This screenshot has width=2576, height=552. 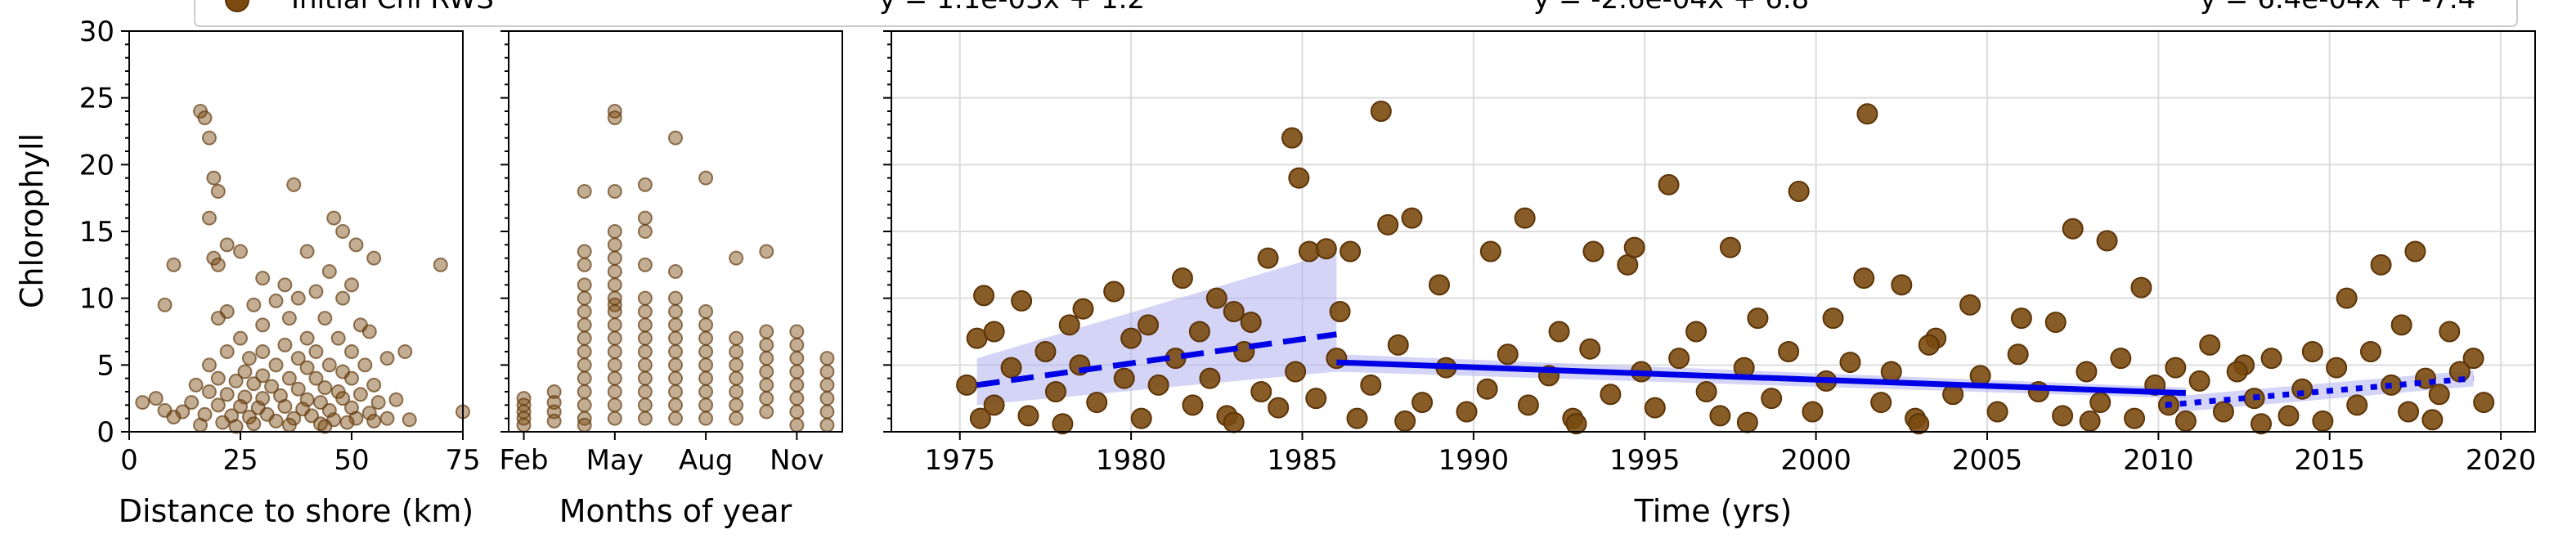 What do you see at coordinates (706, 460) in the screenshot?
I see `x-tick-label: Aug` at bounding box center [706, 460].